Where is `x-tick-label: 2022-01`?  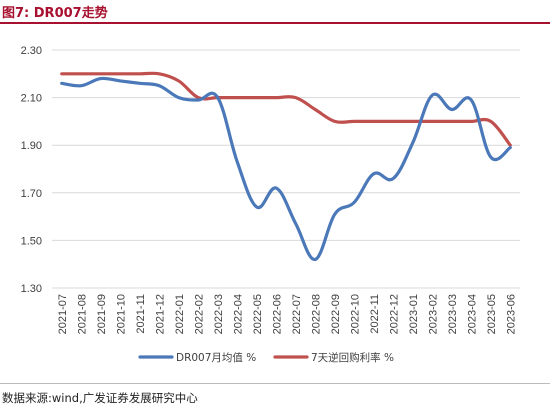
x-tick-label: 2022-01 is located at coordinates (180, 314).